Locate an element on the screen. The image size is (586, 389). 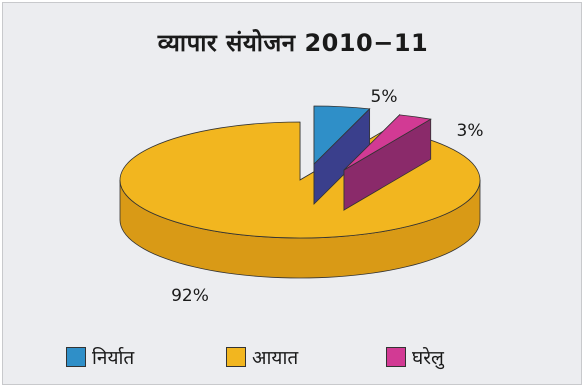
pie-slice-domestic is located at coordinates (387, 162).